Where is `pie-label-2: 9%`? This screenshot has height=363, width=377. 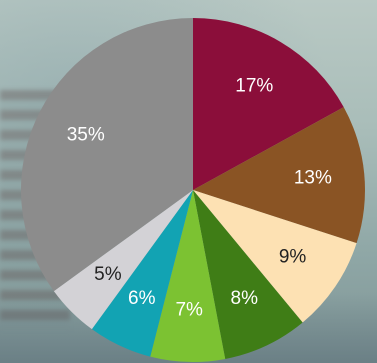
pie-label-2: 9% is located at coordinates (293, 257).